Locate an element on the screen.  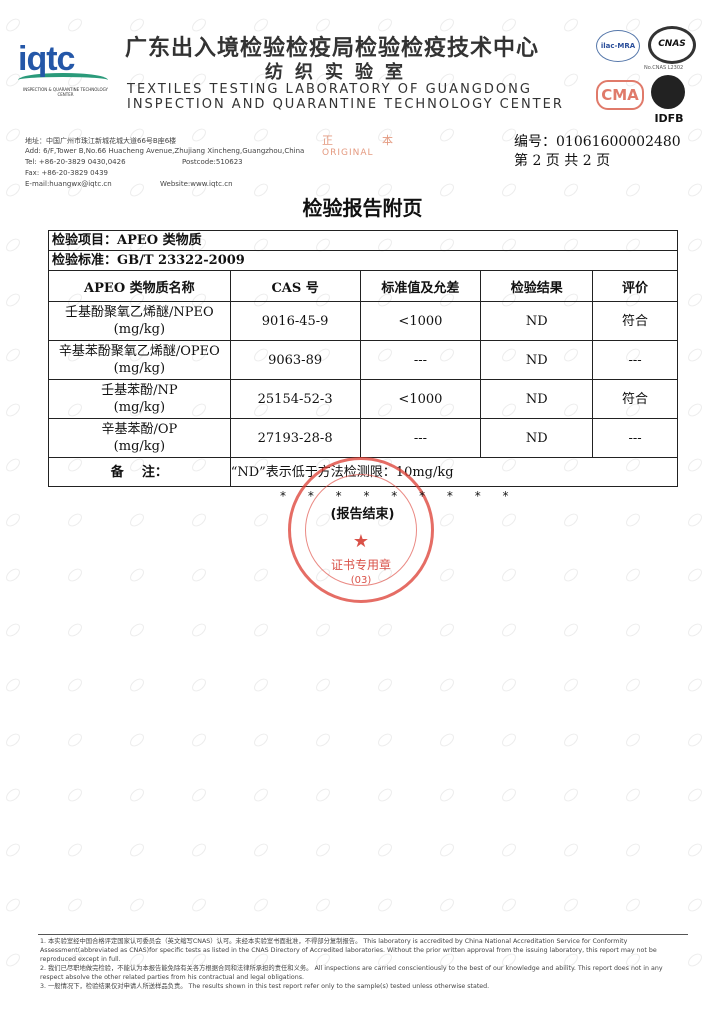
col-header-evaluation: 评价 is located at coordinates (635, 286).